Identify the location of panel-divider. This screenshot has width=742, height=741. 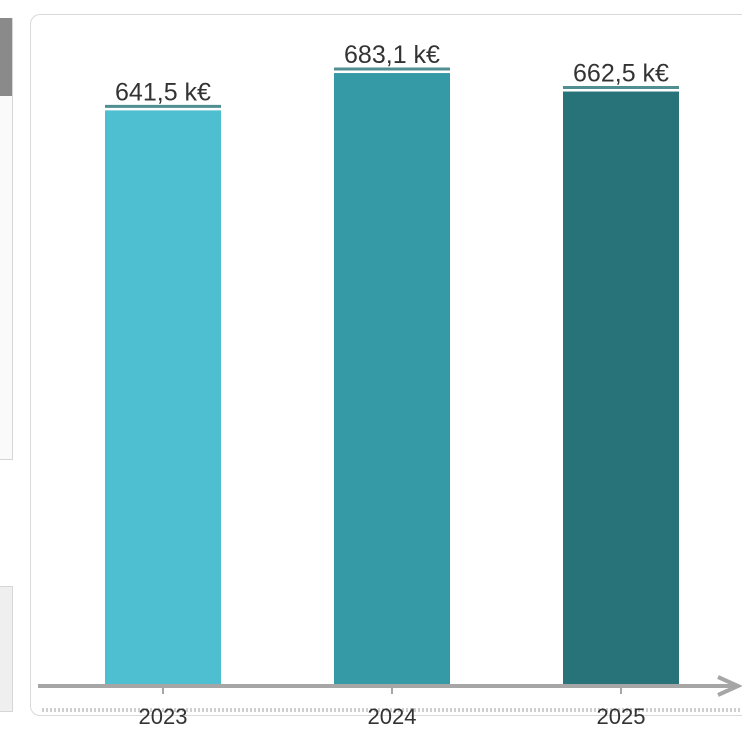
(392, 710).